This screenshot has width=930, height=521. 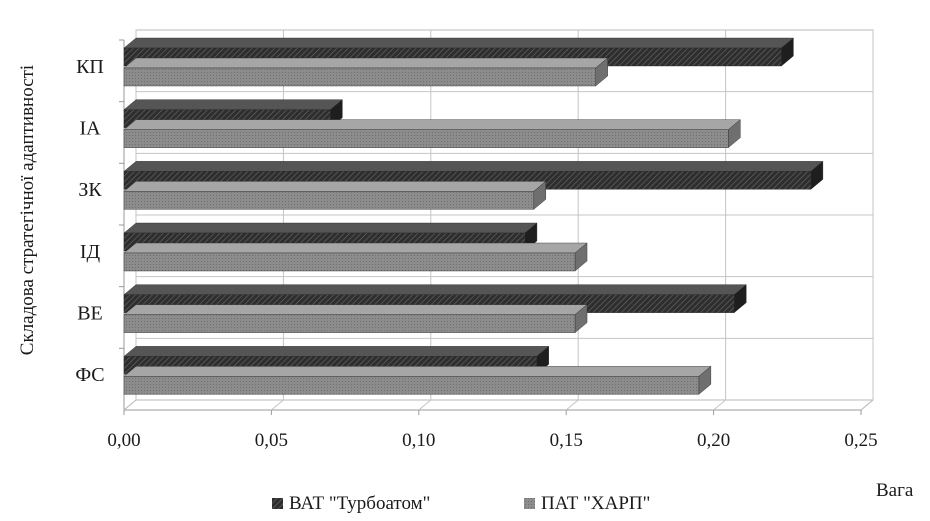 I want to click on x-tick-label: 0,15, so click(x=566, y=440).